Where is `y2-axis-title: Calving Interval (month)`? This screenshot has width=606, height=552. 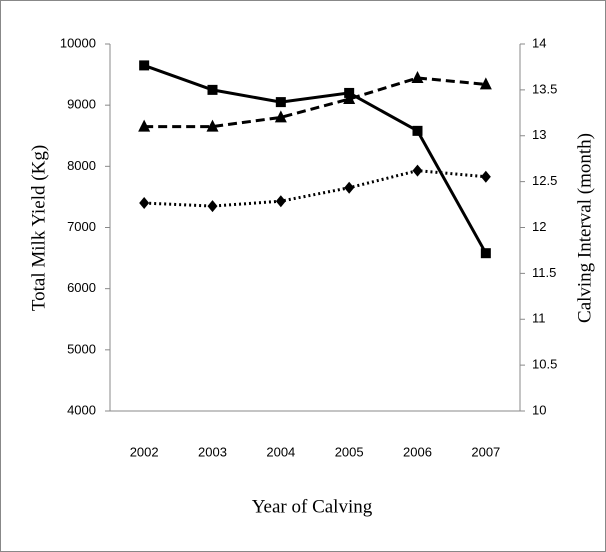
y2-axis-title: Calving Interval (month) is located at coordinates (584, 228).